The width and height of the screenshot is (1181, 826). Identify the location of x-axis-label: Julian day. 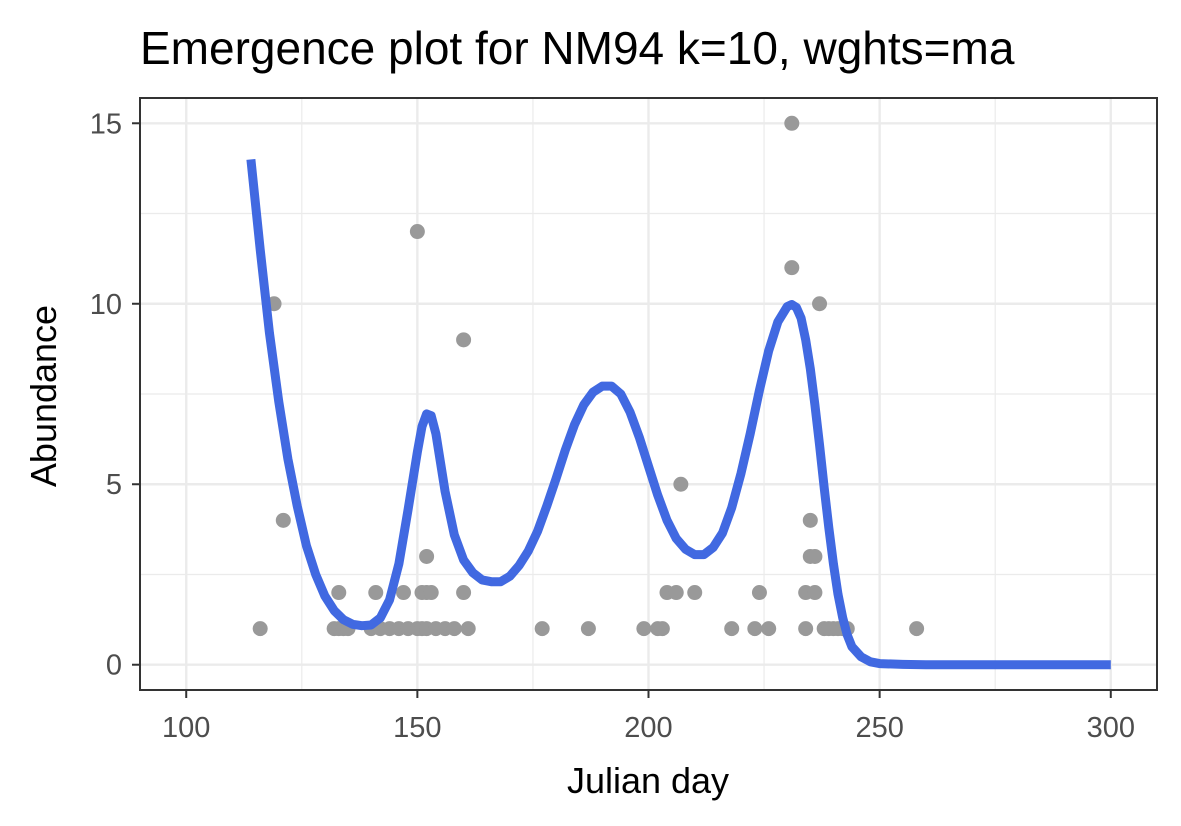
(648, 780).